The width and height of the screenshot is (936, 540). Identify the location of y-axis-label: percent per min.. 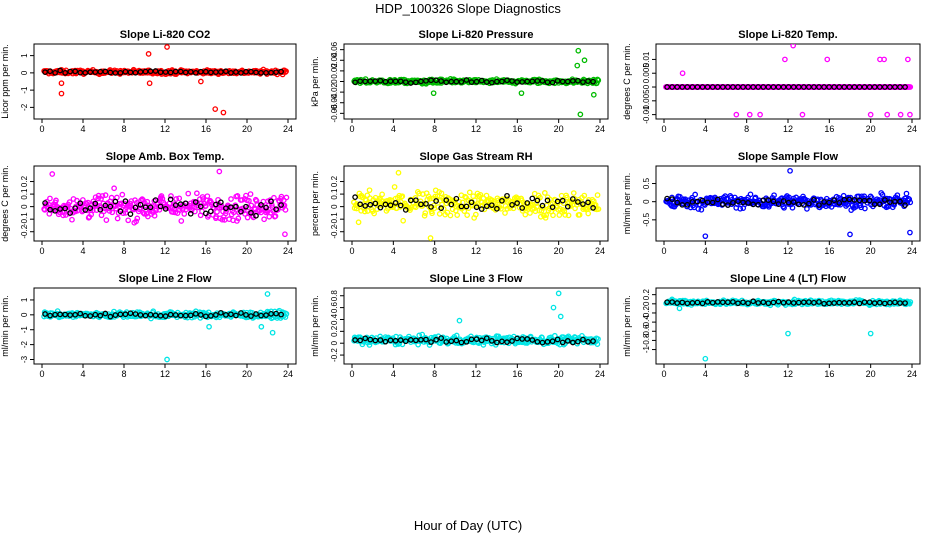
(315, 203).